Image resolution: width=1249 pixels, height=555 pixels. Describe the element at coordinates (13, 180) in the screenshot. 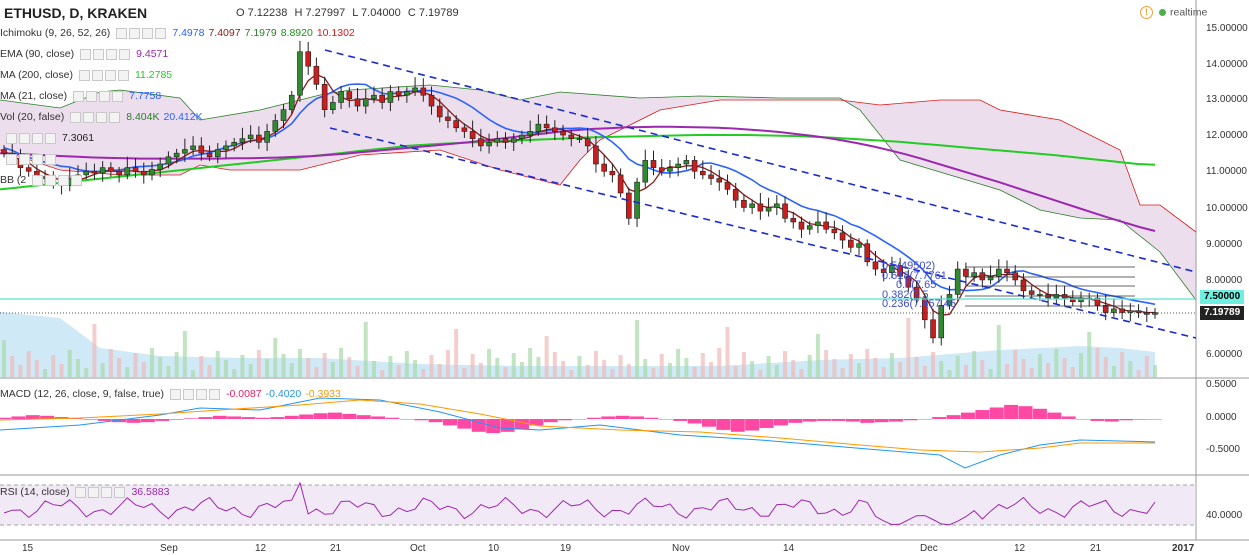

I see `indicator-label: BB (2` at that location.